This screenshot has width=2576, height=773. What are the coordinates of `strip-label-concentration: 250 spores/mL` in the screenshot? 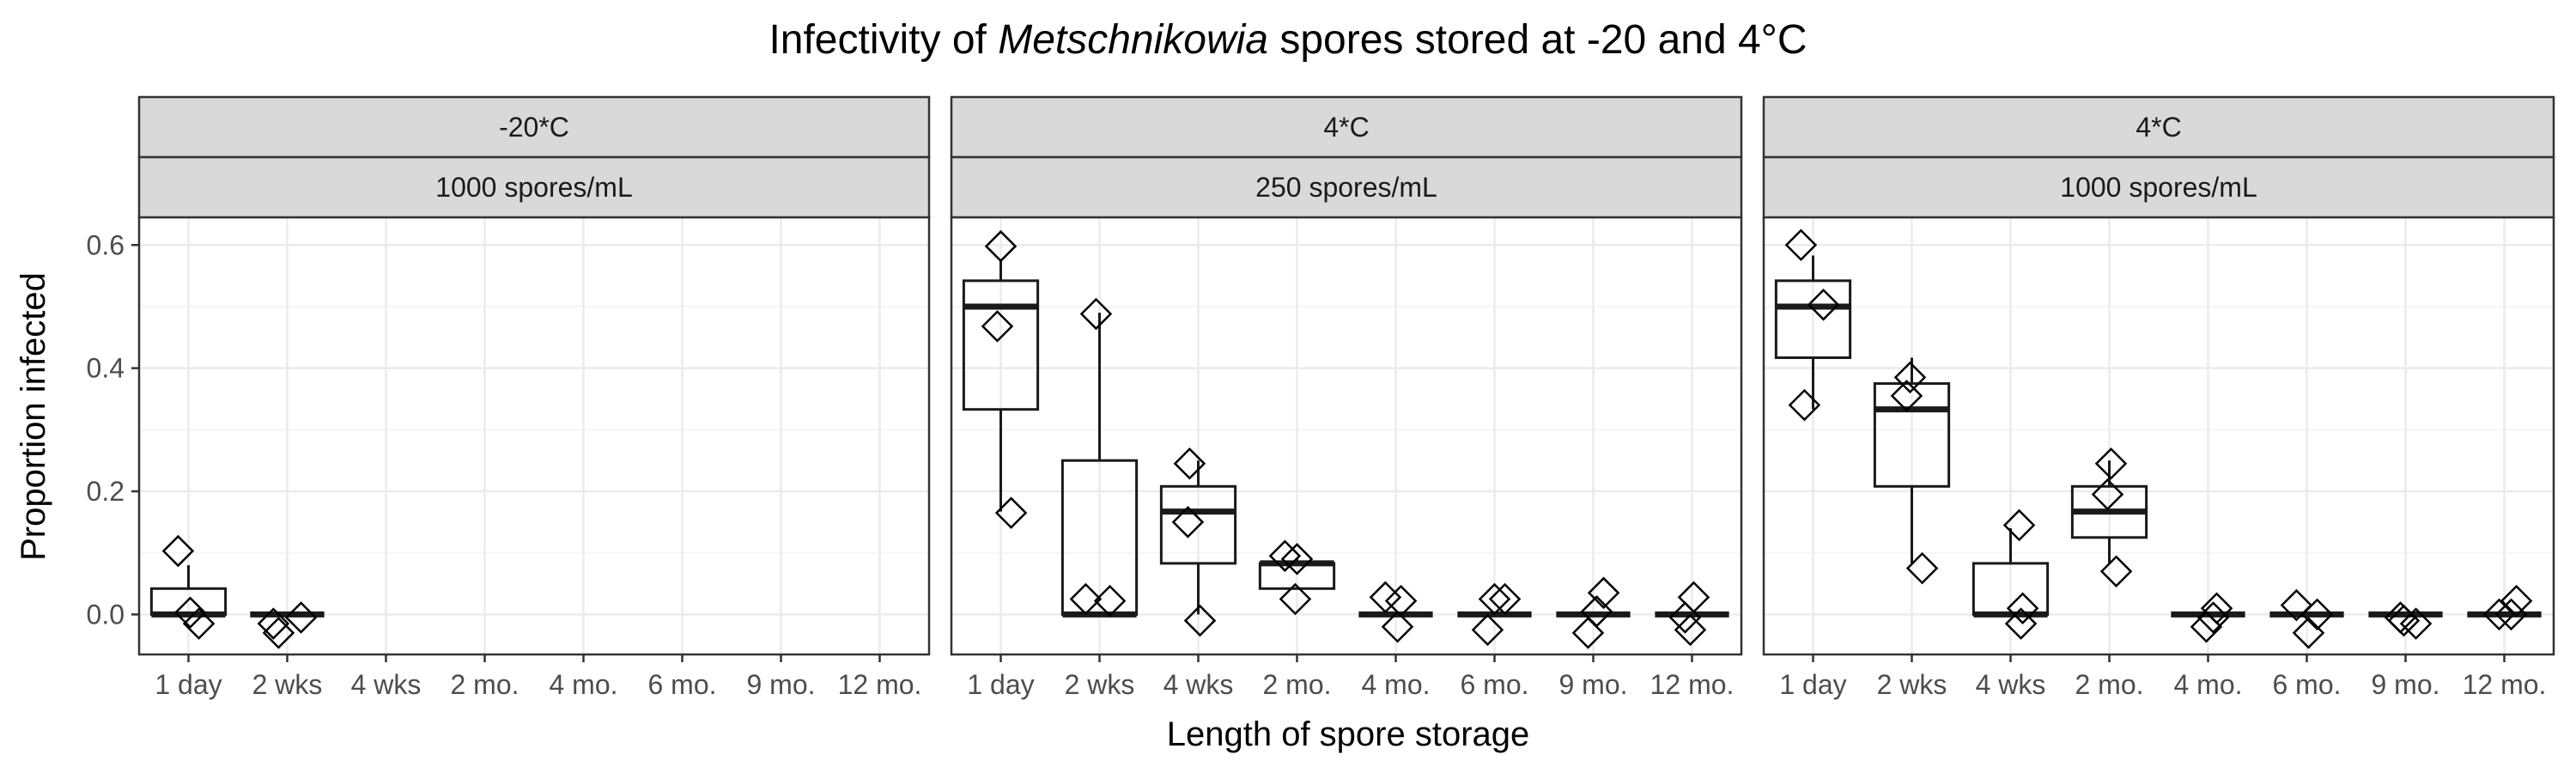 It's located at (1346, 187).